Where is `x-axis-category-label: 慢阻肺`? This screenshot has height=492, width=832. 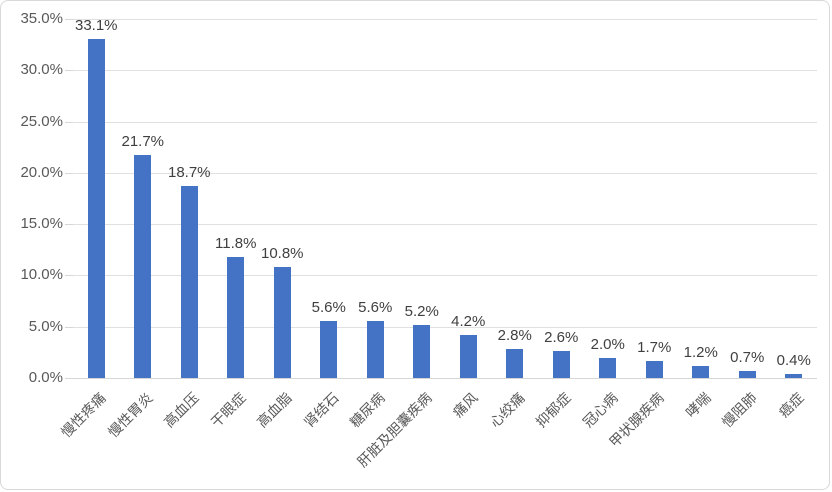 x-axis-category-label: 慢阻肺 is located at coordinates (739, 410).